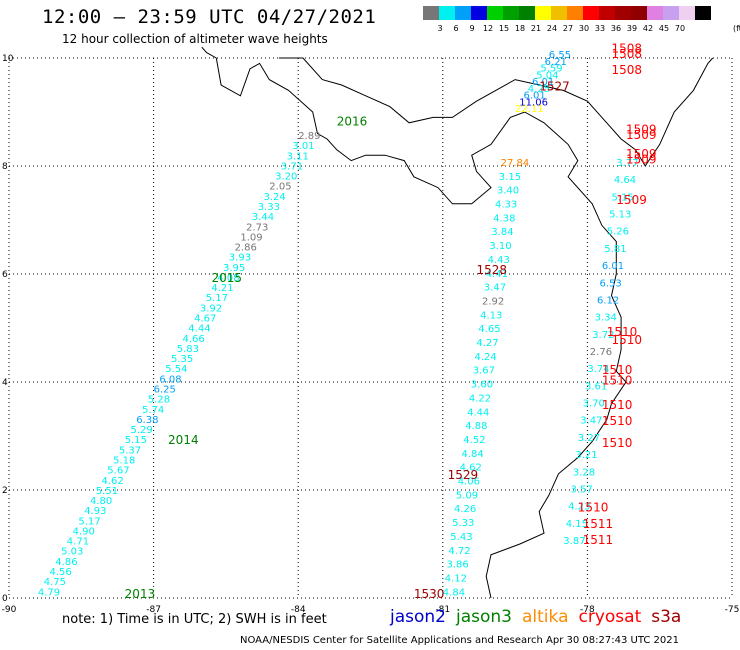  I want to click on scale-label: 3, so click(440, 28).